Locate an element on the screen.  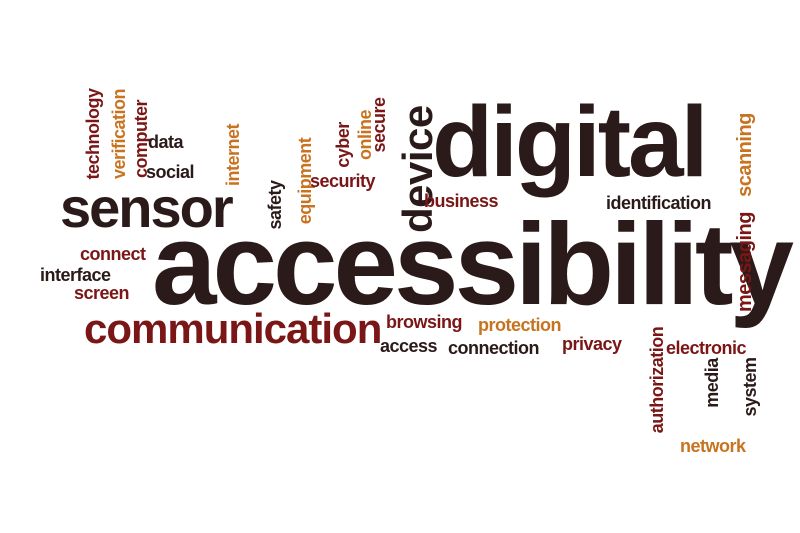
word-access: access is located at coordinates (409, 346).